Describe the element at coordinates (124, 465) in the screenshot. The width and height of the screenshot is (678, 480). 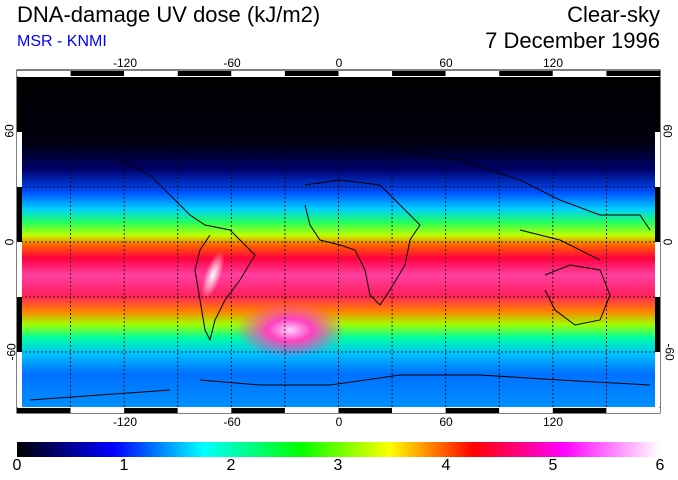
I see `colorbar-label: 1` at that location.